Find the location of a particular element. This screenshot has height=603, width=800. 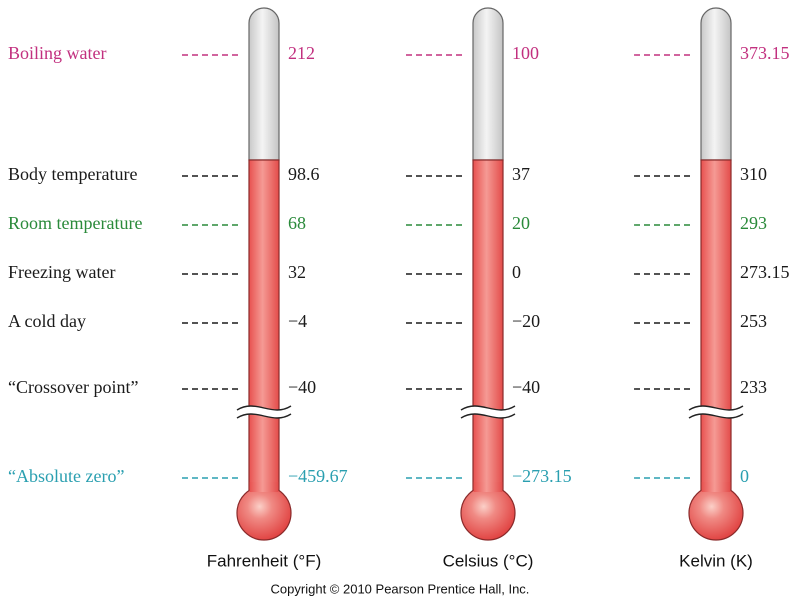

temperature-value: 37 is located at coordinates (521, 174).